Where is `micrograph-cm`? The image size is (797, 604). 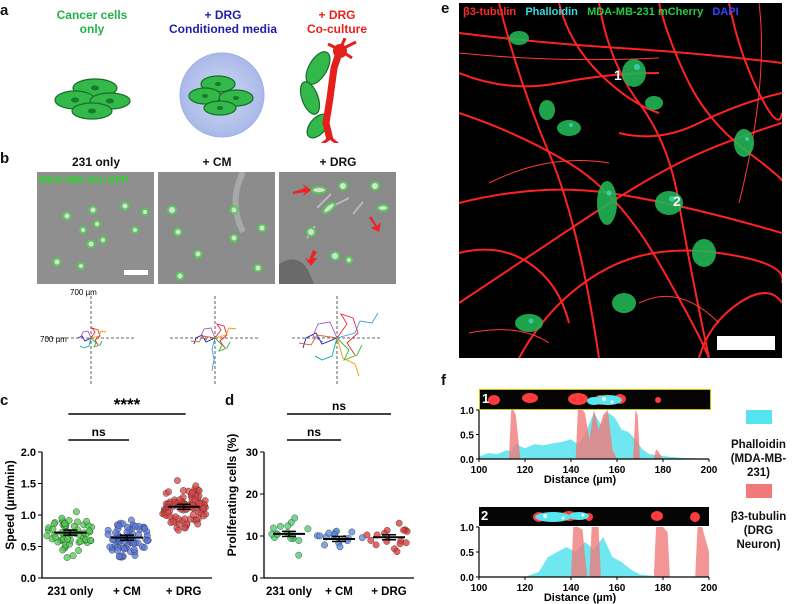
micrograph-cm is located at coordinates (216, 228).